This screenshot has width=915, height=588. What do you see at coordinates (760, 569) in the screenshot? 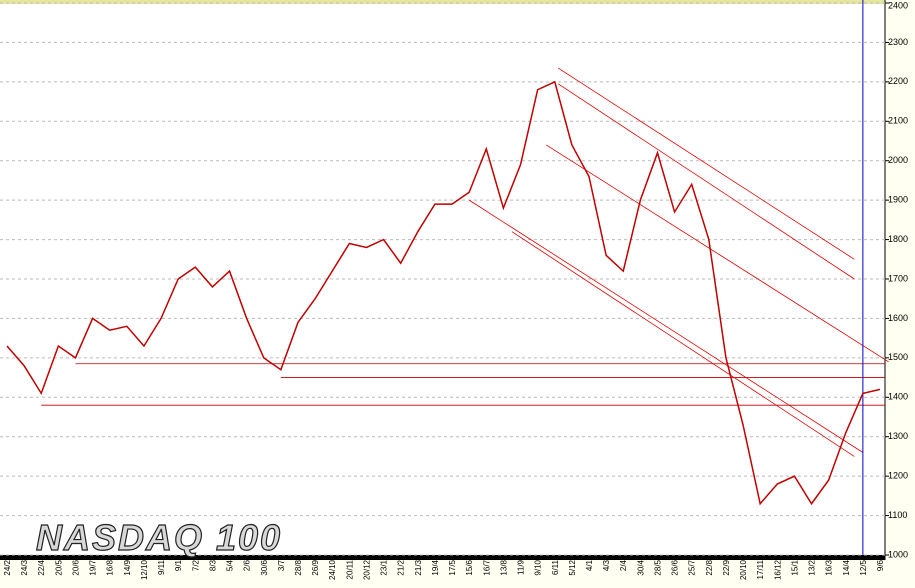
I see `x-tick-label: 17/11` at bounding box center [760, 569].